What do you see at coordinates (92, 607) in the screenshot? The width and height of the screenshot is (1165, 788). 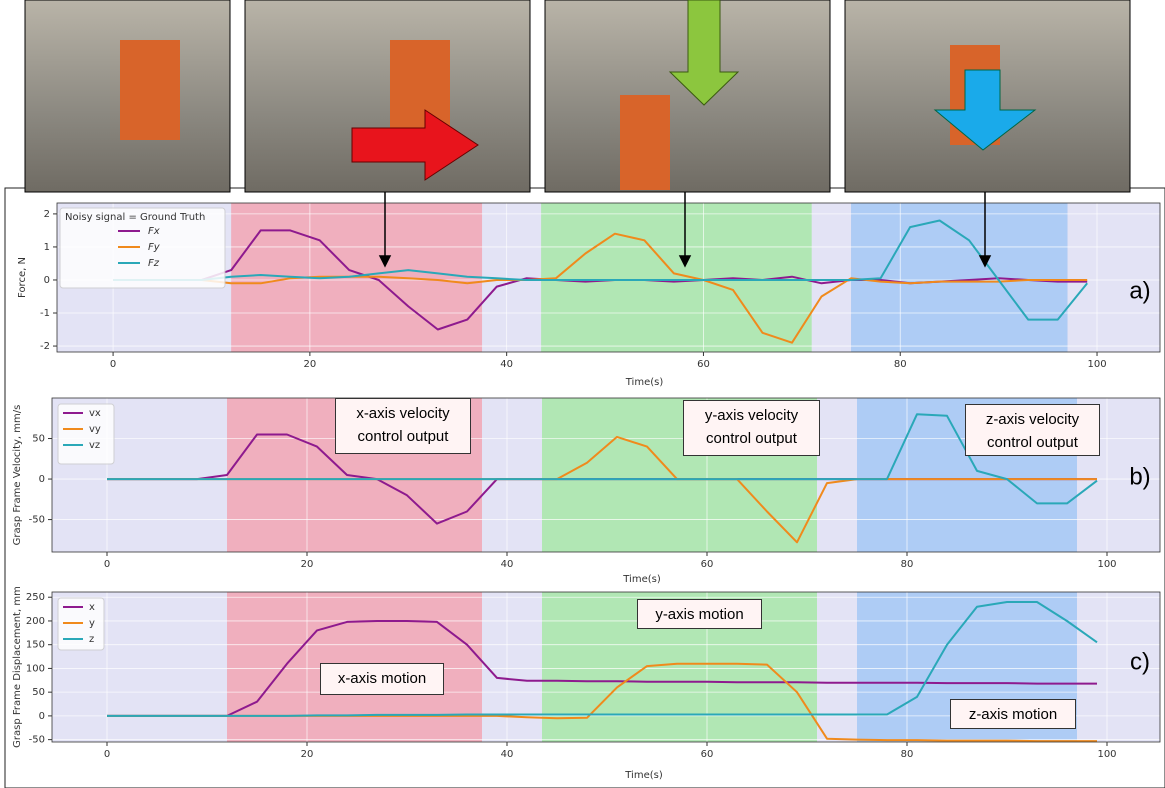 I see `legend-label: x` at bounding box center [92, 607].